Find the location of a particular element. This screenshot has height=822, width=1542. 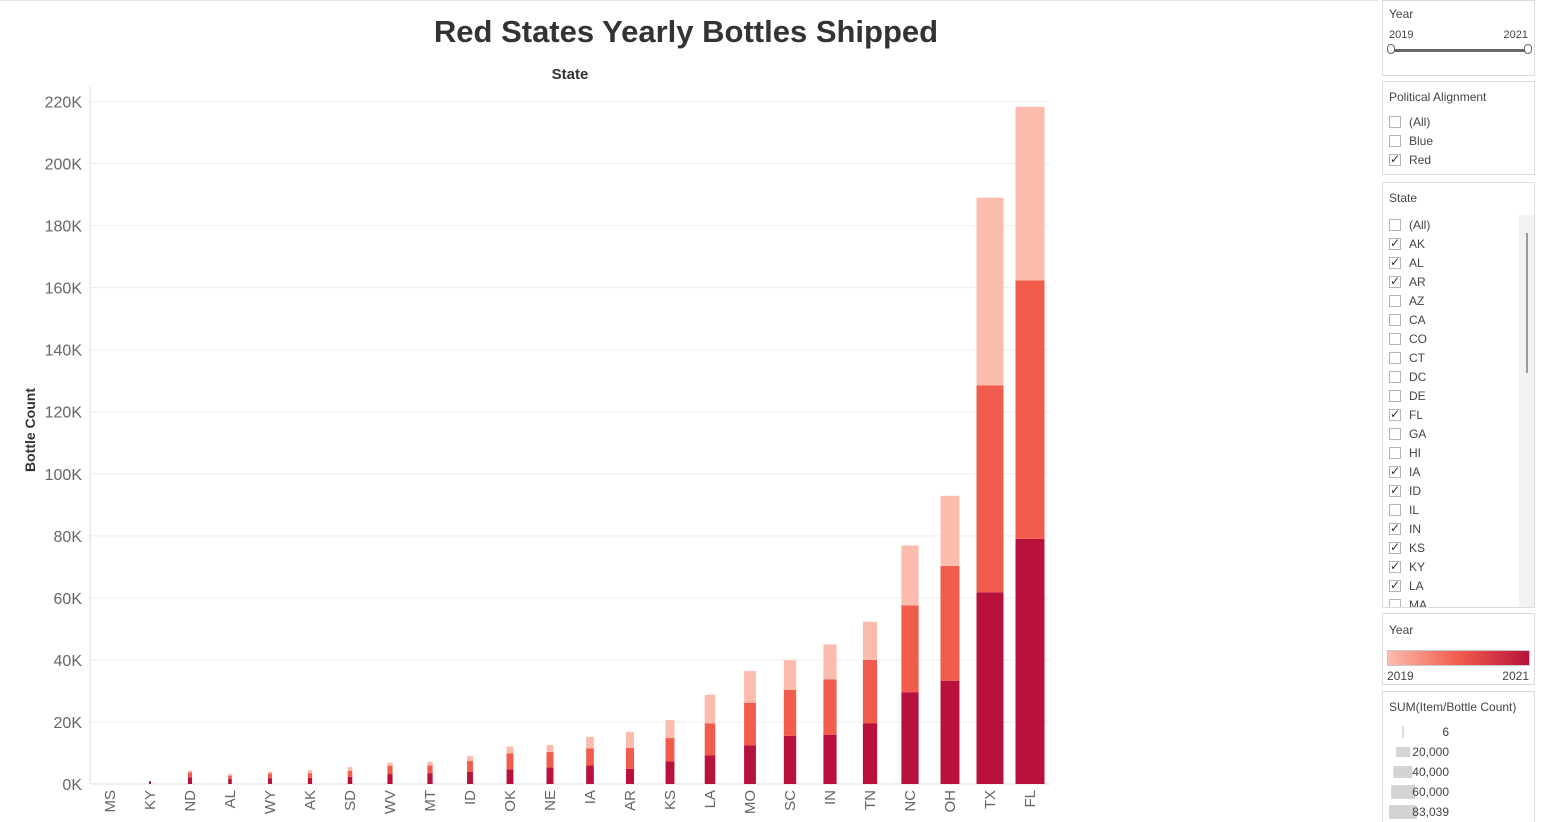

year-color-legend: Year 2019 2021 is located at coordinates (1458, 649).